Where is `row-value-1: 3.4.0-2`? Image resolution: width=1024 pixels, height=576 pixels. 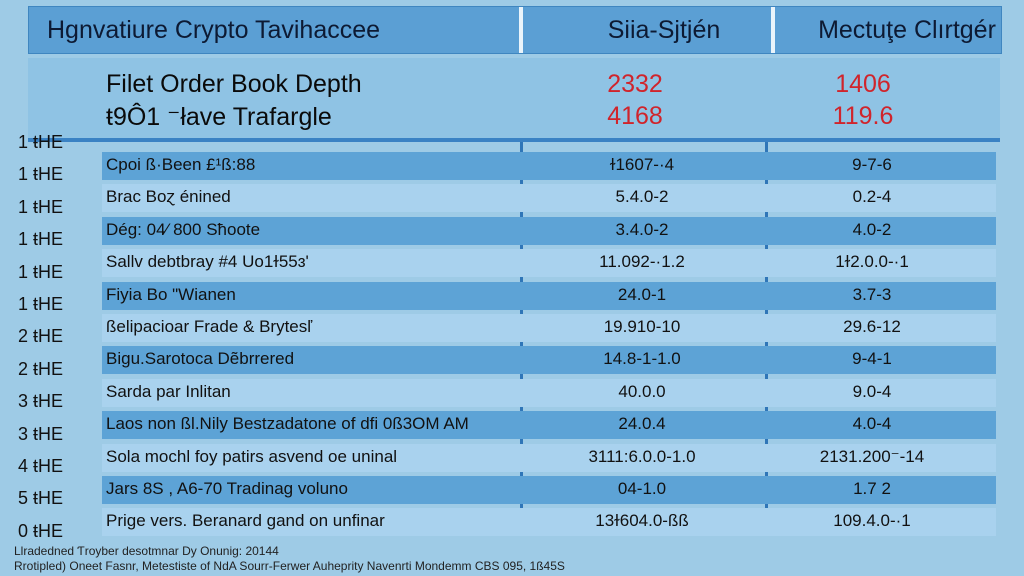 row-value-1: 3.4.0-2 is located at coordinates (642, 229).